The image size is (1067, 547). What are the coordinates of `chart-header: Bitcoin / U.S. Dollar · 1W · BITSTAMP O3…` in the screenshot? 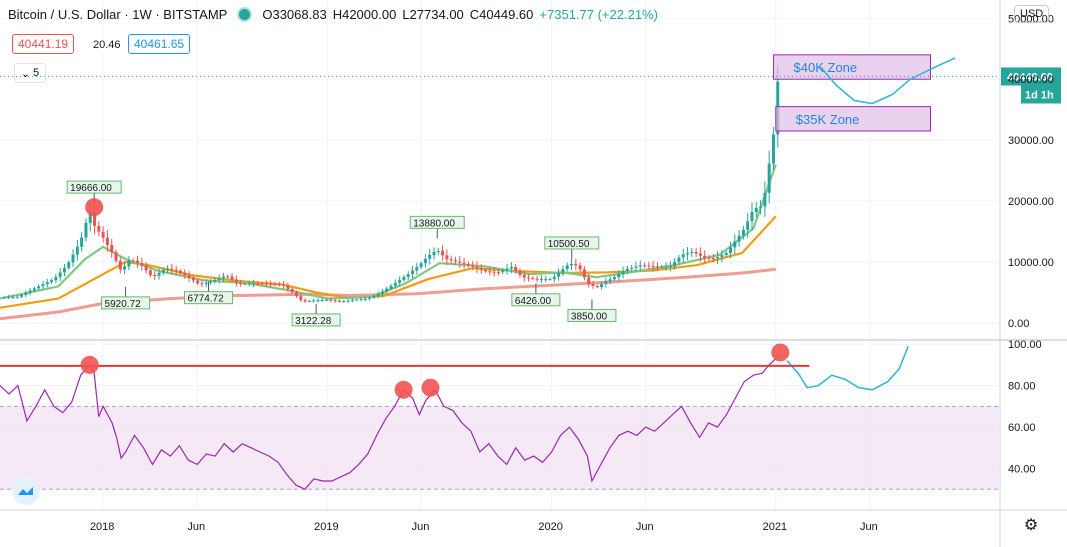 It's located at (333, 14).